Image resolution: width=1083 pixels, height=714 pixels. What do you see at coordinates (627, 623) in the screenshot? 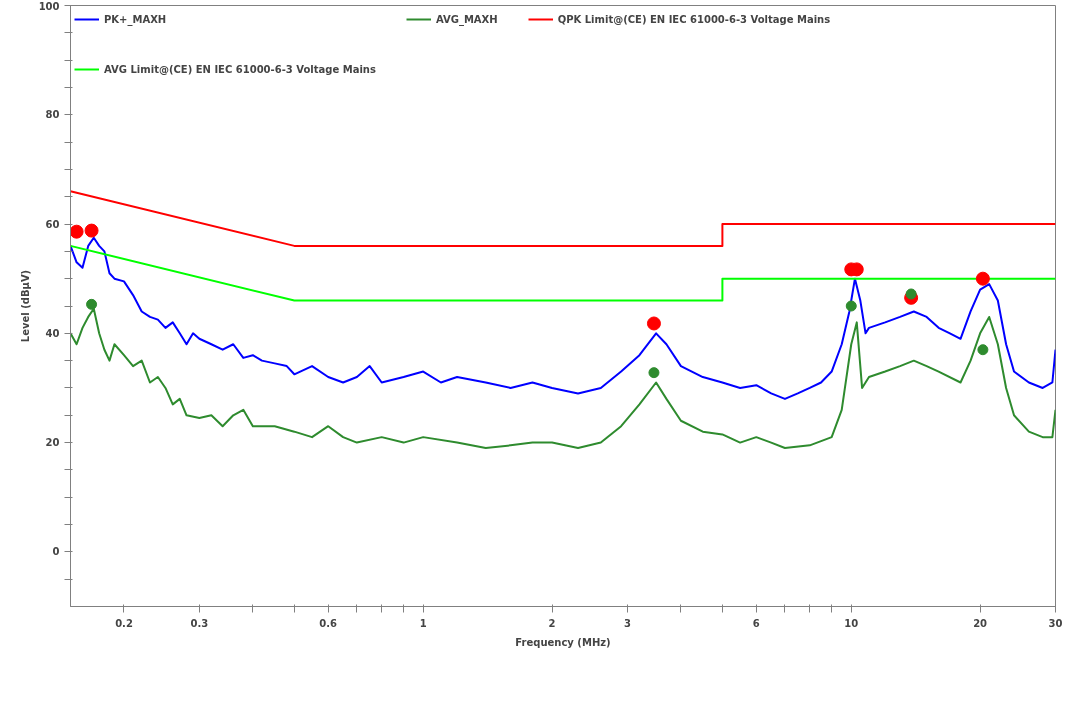
I see `x-tick-label: 3` at bounding box center [627, 623].